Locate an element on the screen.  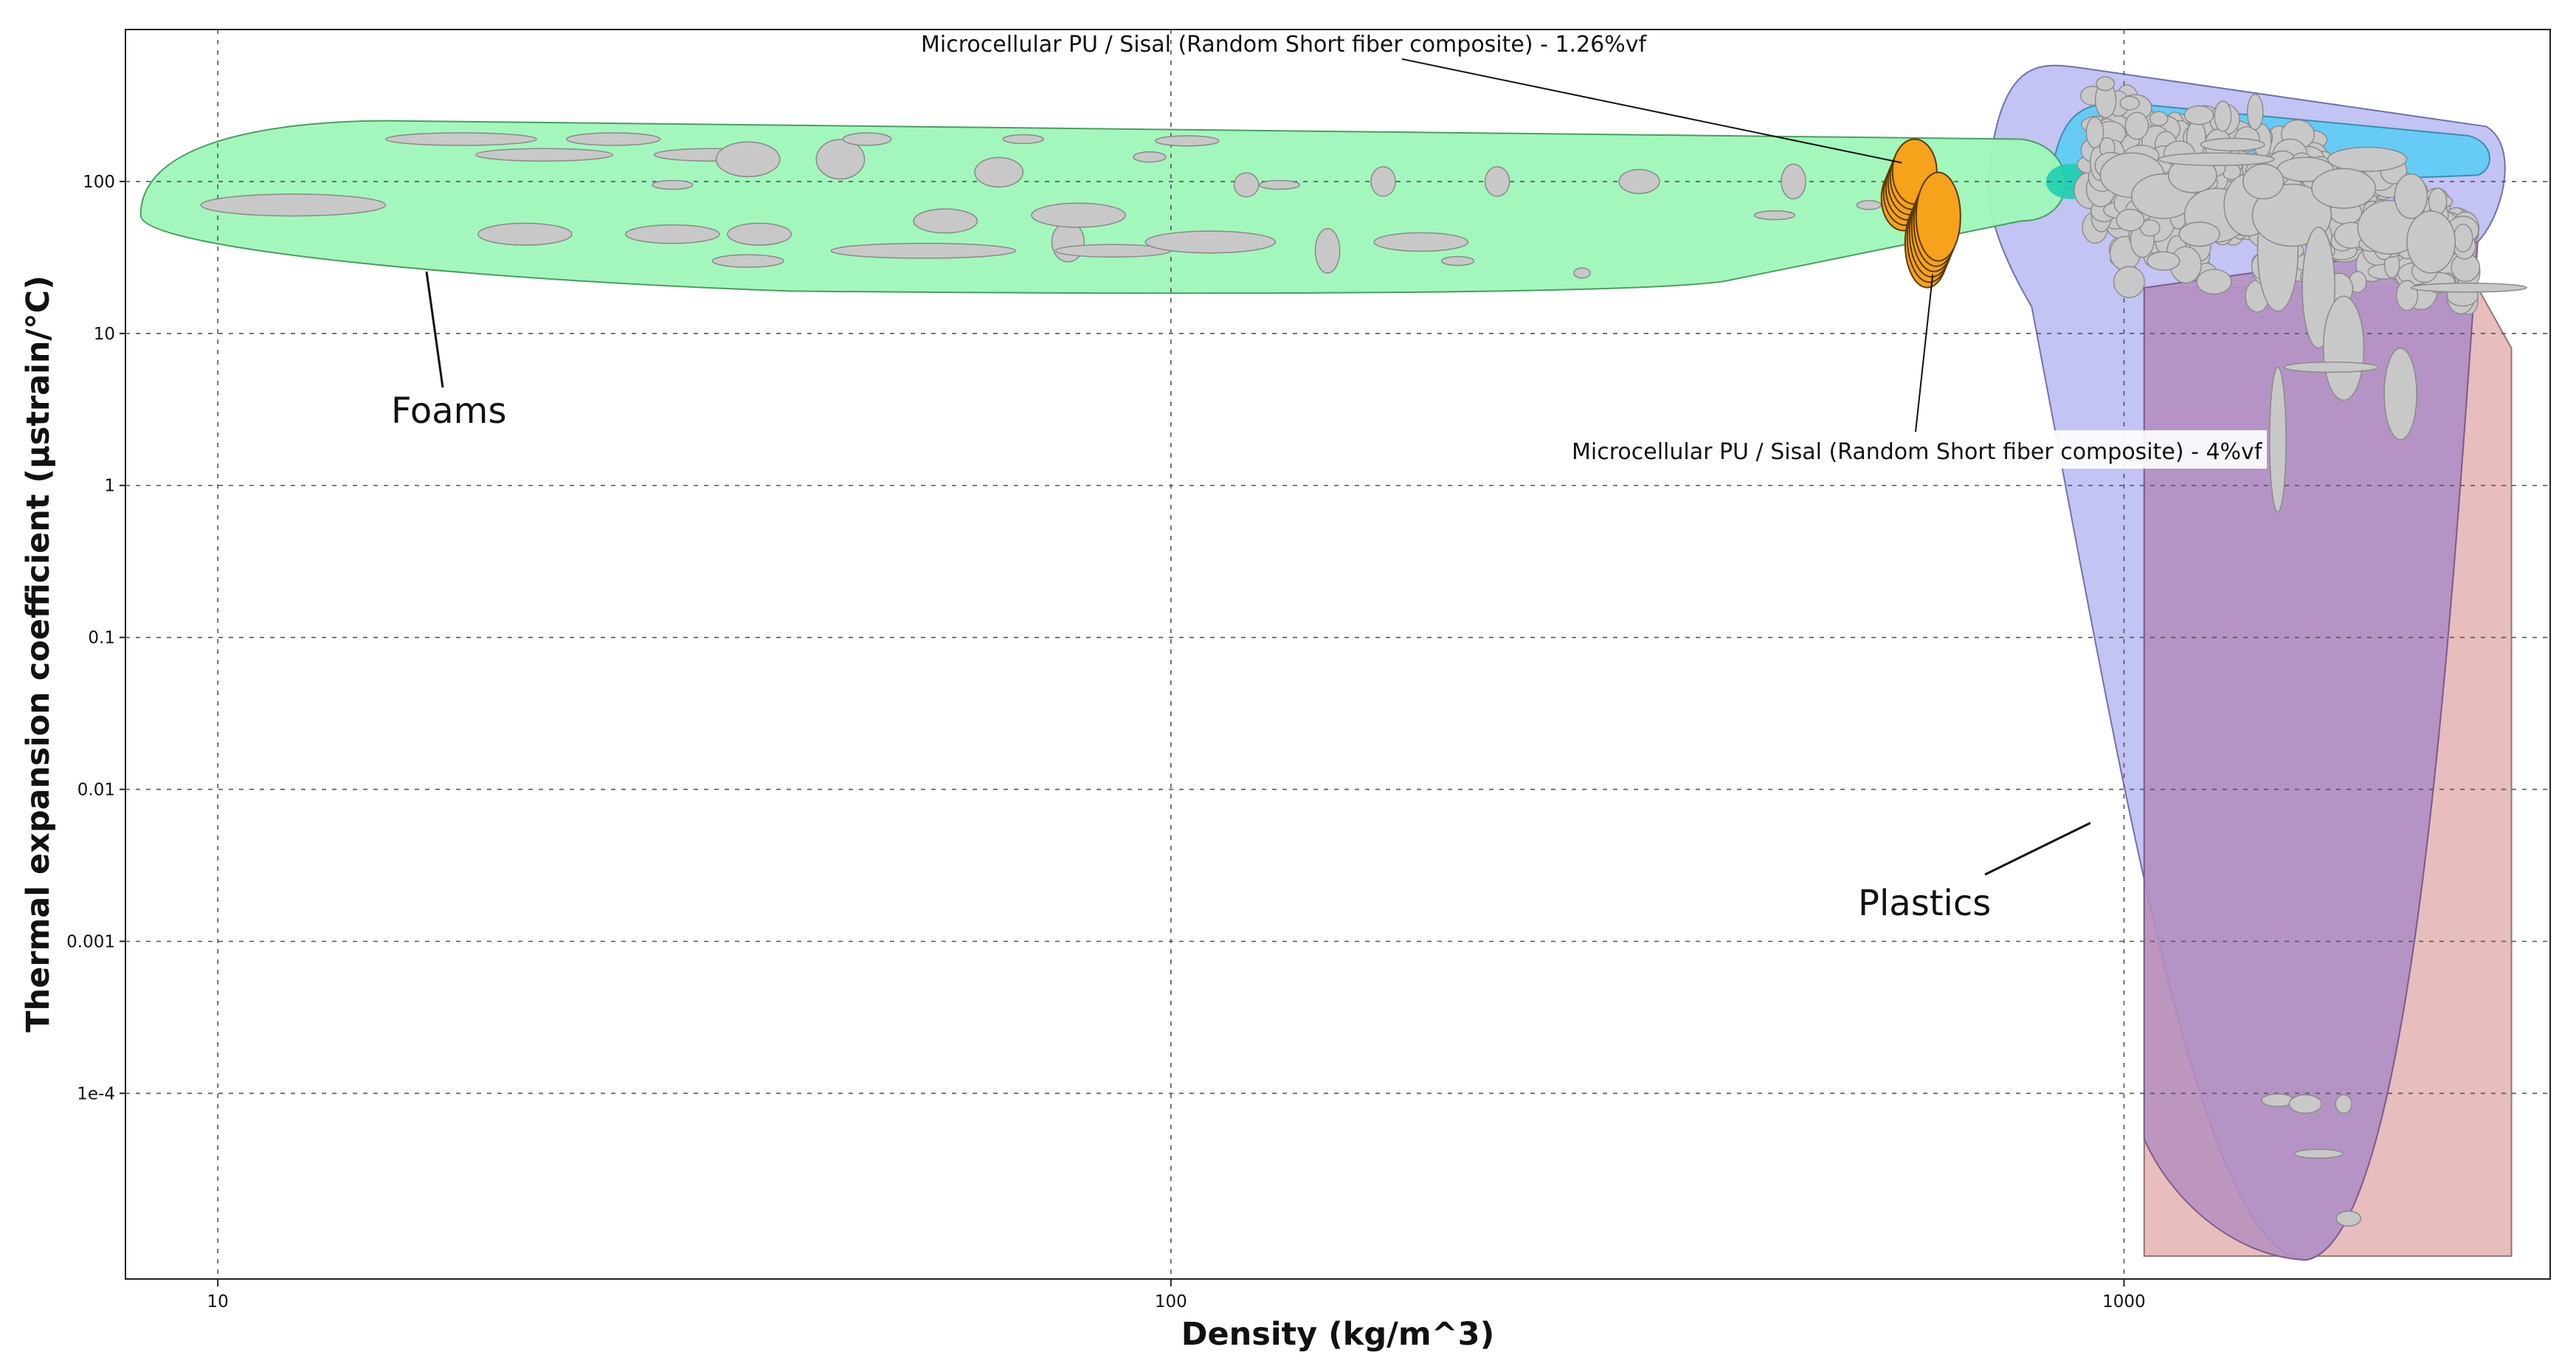
x-axis-title: Density (kg/m^3) is located at coordinates (1338, 1334).